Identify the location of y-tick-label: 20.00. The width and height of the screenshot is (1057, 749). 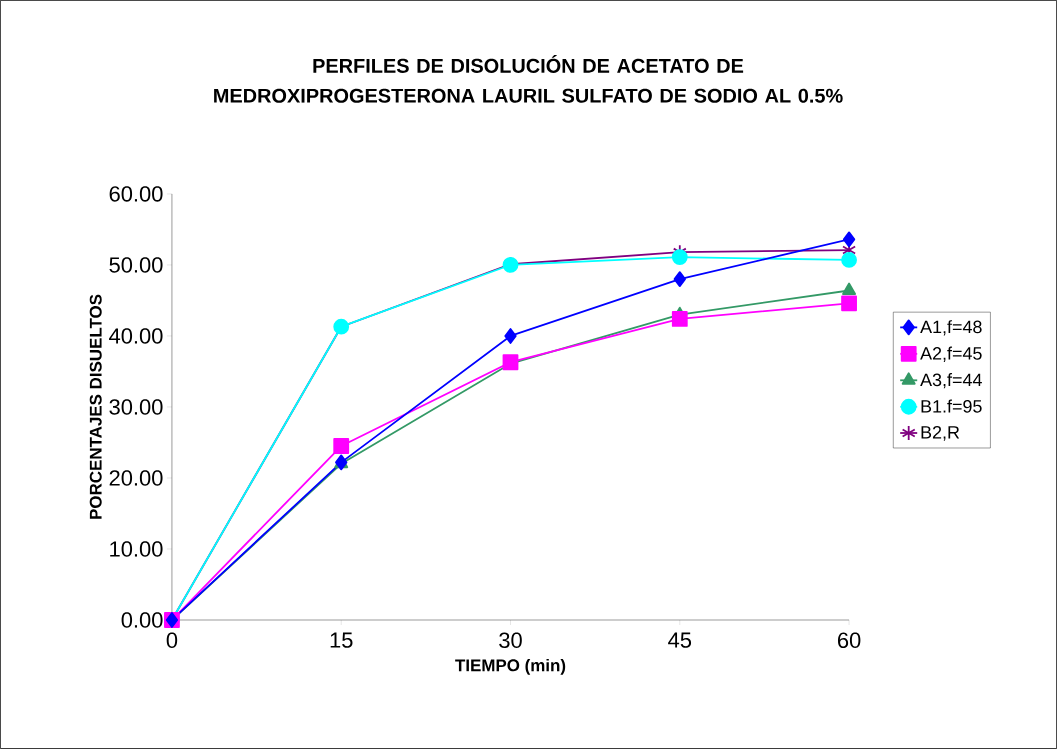
(136, 478).